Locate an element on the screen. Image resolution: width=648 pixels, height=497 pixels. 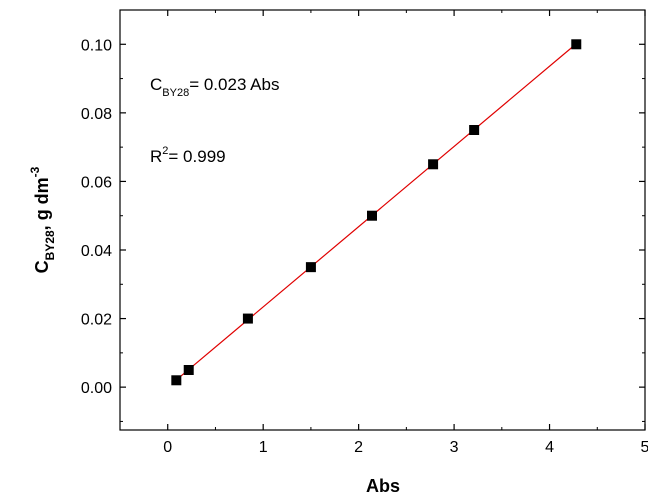
x-tick-label: 4 is located at coordinates (549, 447).